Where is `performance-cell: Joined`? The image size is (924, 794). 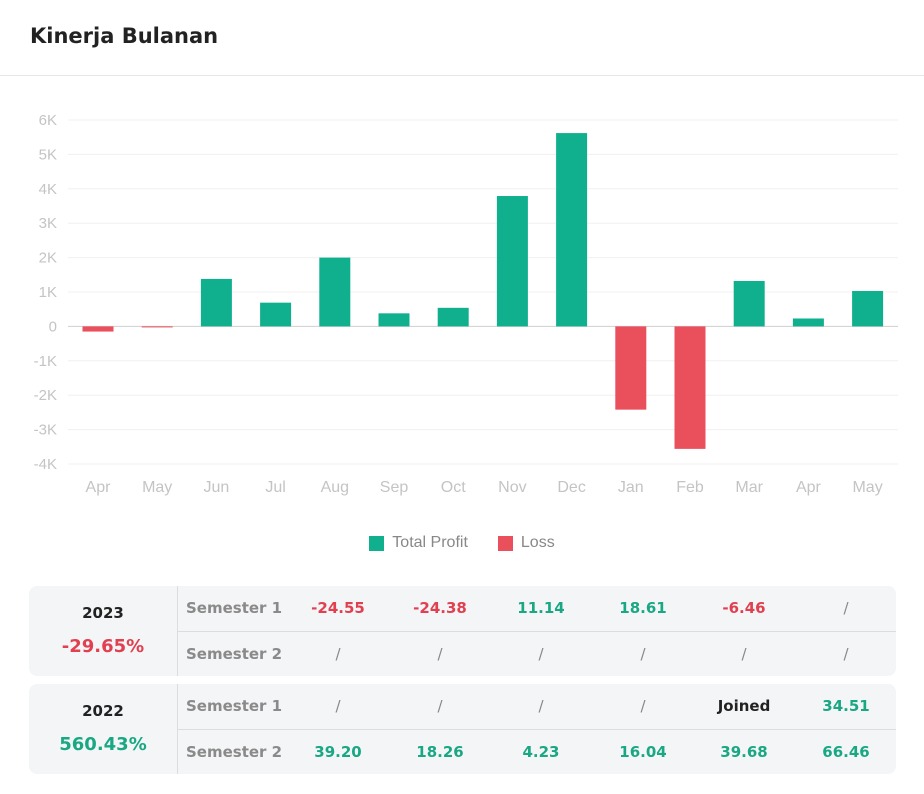
performance-cell: Joined is located at coordinates (744, 706).